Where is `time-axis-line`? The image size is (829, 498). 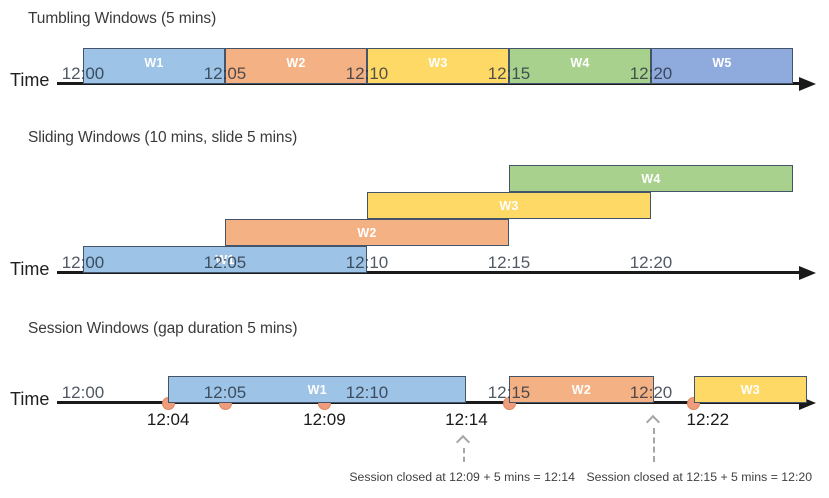
time-axis-line is located at coordinates (428, 272).